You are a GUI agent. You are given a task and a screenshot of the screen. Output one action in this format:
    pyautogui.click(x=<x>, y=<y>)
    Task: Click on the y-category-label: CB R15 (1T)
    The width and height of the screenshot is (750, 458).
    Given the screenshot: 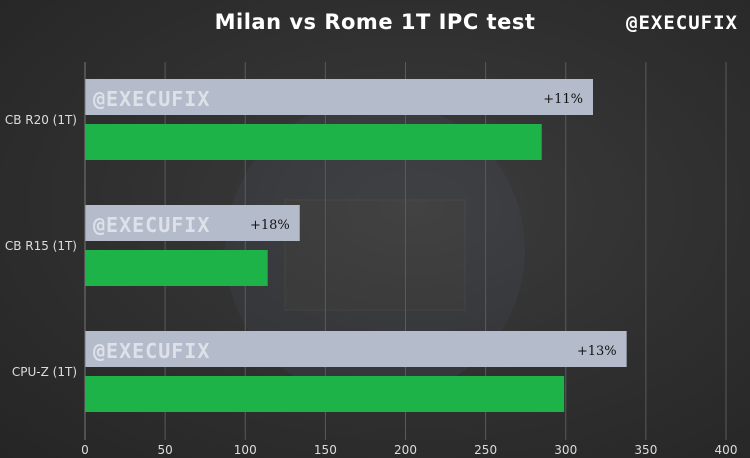 What is the action you would take?
    pyautogui.click(x=41, y=246)
    